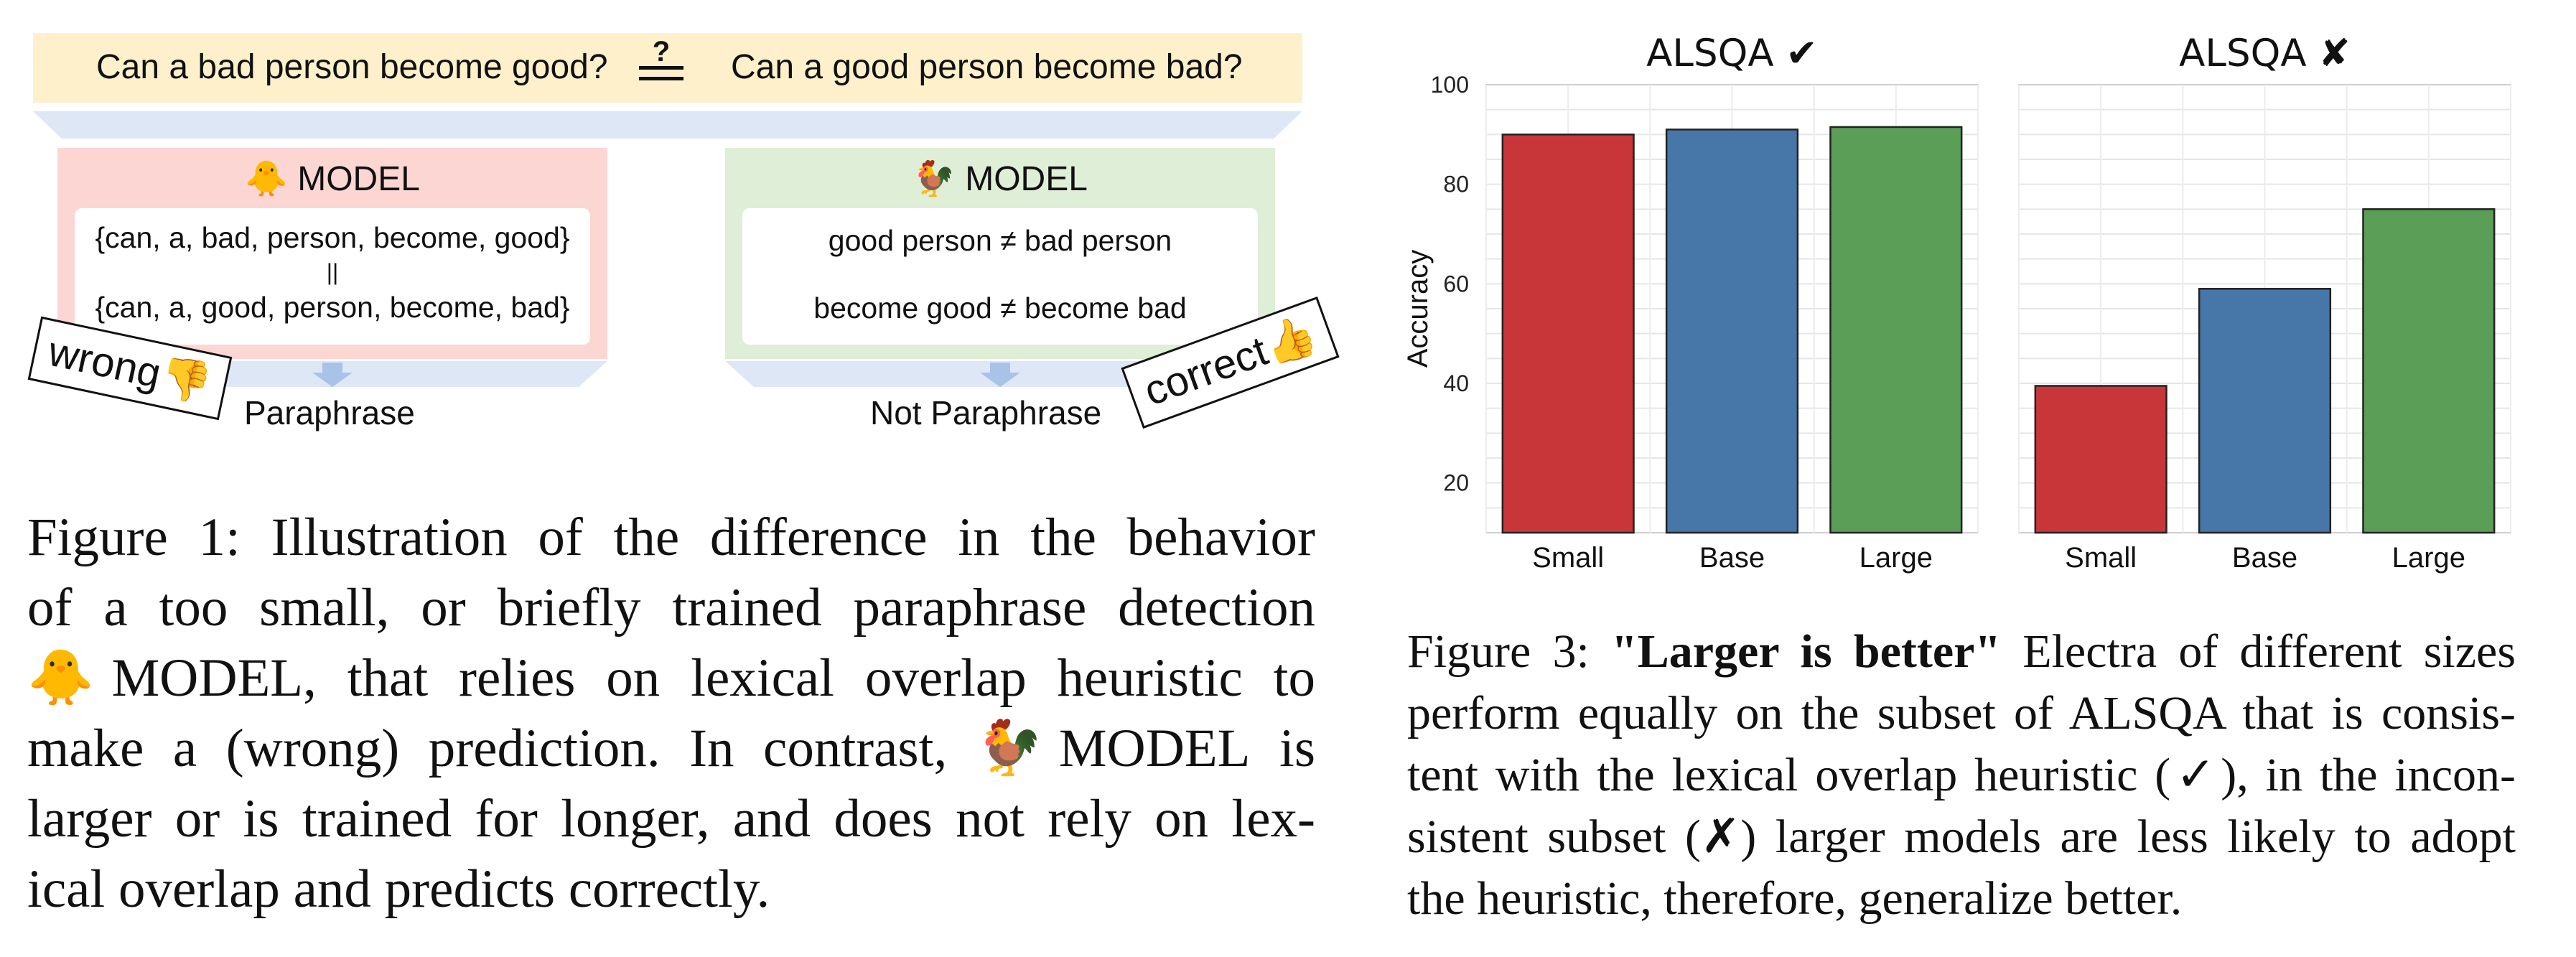 This screenshot has width=2576, height=957. I want to click on caption-emphasis: "Larger is better", so click(1806, 651).